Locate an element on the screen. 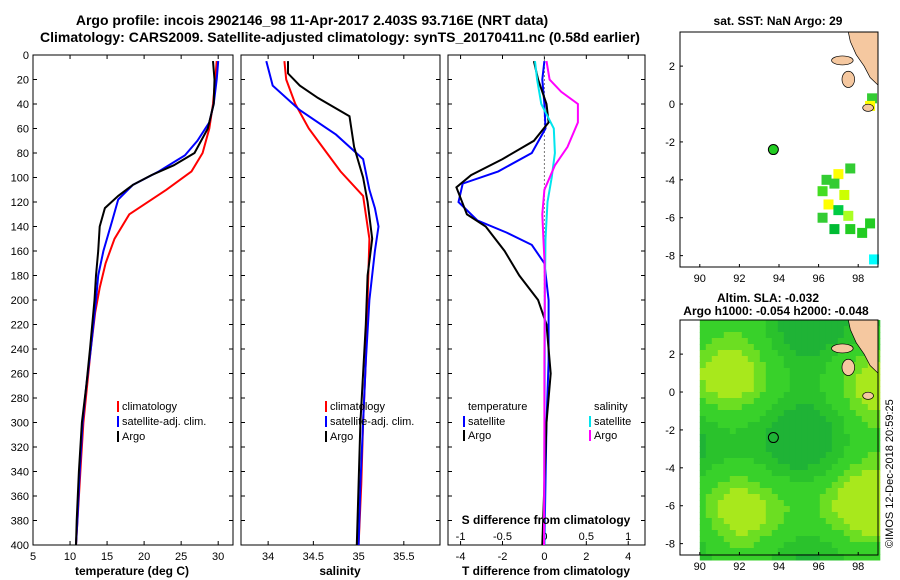 The width and height of the screenshot is (900, 580). p1-xtick-label: 15 is located at coordinates (107, 557).